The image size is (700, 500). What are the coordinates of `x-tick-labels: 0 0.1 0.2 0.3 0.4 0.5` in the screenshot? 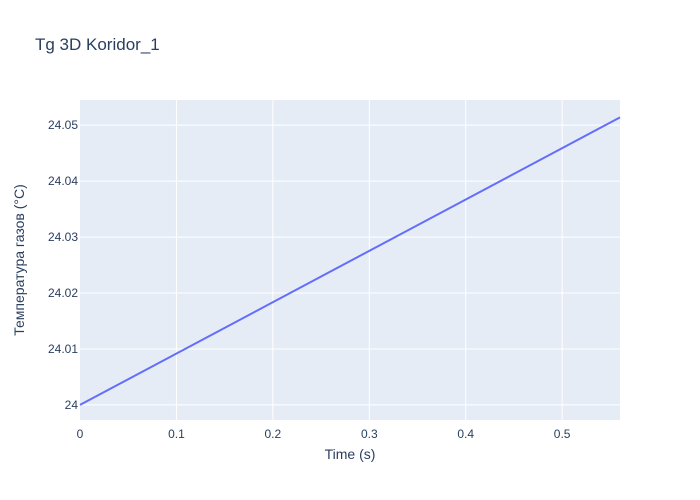 It's located at (324, 434).